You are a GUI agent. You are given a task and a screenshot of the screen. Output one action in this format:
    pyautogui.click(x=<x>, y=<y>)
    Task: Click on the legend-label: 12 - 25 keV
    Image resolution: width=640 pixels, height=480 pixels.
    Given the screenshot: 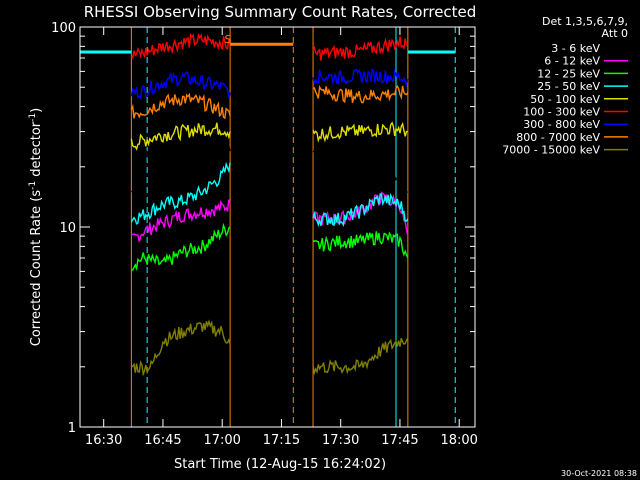 What is the action you would take?
    pyautogui.click(x=568, y=73)
    